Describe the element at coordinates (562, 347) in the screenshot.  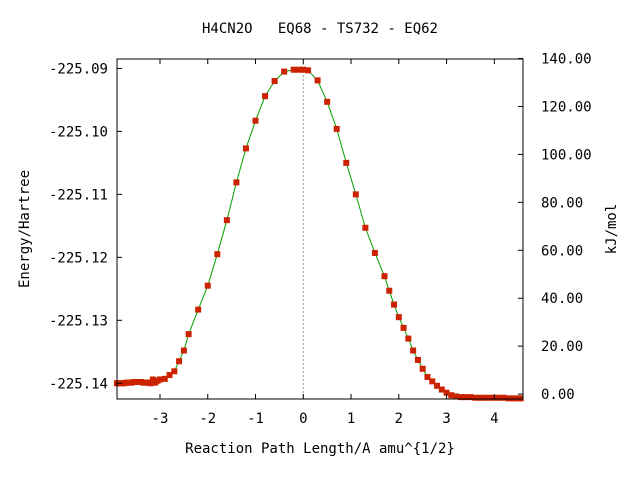
I see `y2-tick-label: 20.00` at that location.